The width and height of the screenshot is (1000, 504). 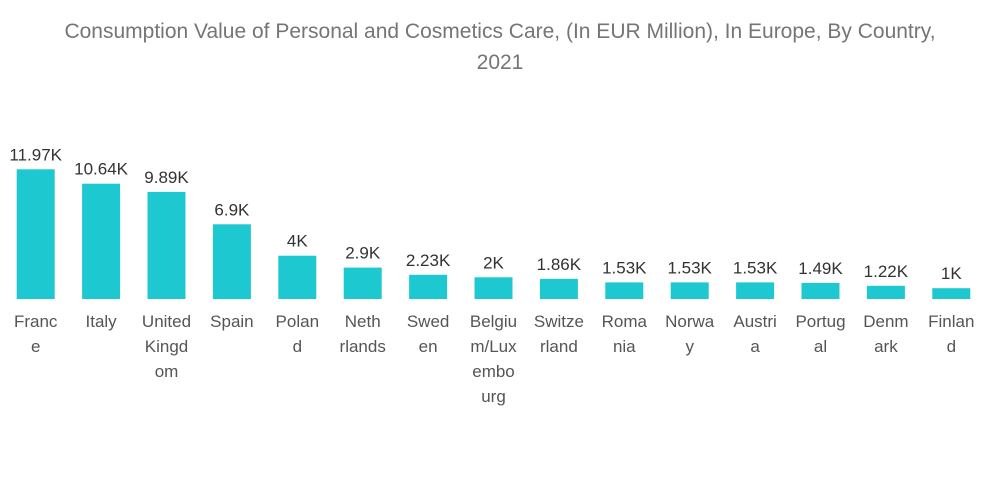 I want to click on bar-value-label: 1.49K, so click(x=820, y=268).